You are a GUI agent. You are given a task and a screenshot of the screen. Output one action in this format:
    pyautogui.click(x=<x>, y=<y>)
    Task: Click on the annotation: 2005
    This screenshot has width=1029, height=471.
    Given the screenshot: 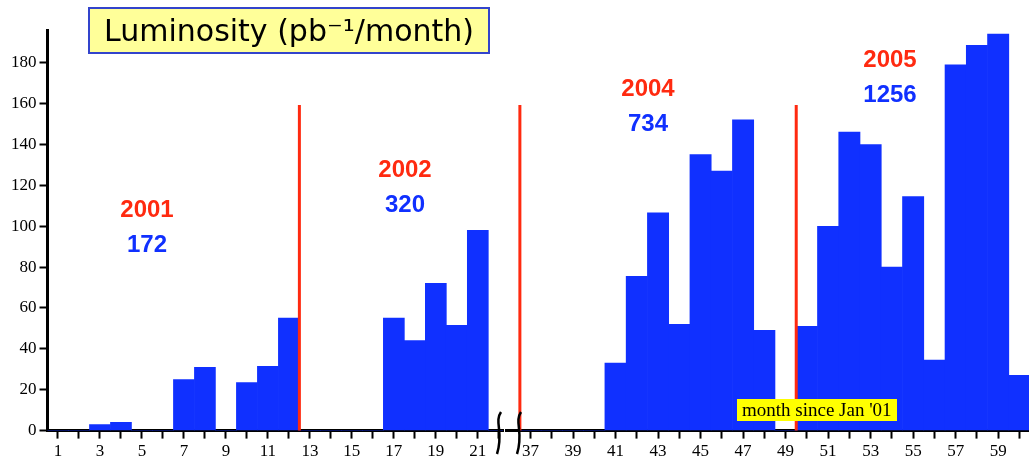 What is the action you would take?
    pyautogui.click(x=890, y=58)
    